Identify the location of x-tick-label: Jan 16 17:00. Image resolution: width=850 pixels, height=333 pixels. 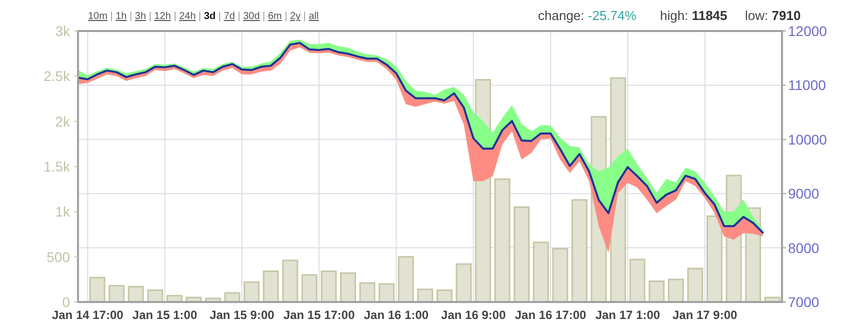
(550, 315).